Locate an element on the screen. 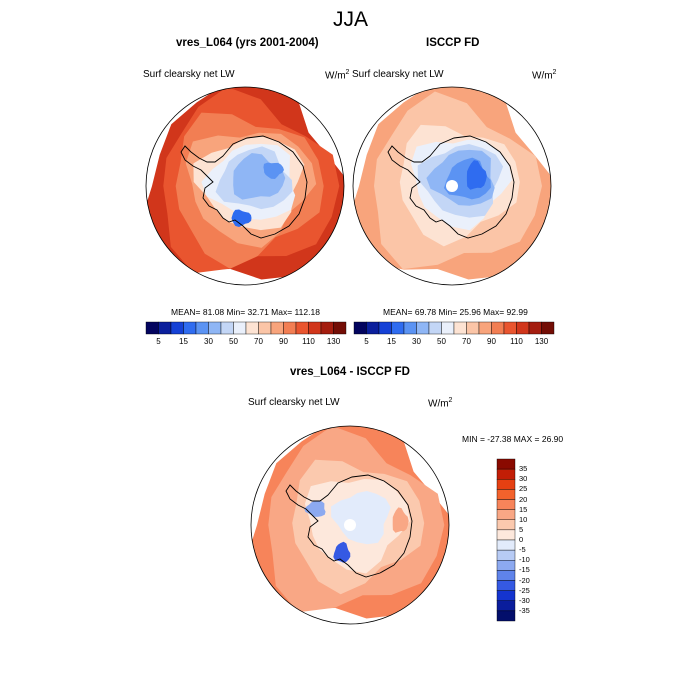 This screenshot has height=700, width=700. diff-colorbar-tick-label: 10 is located at coordinates (523, 519).